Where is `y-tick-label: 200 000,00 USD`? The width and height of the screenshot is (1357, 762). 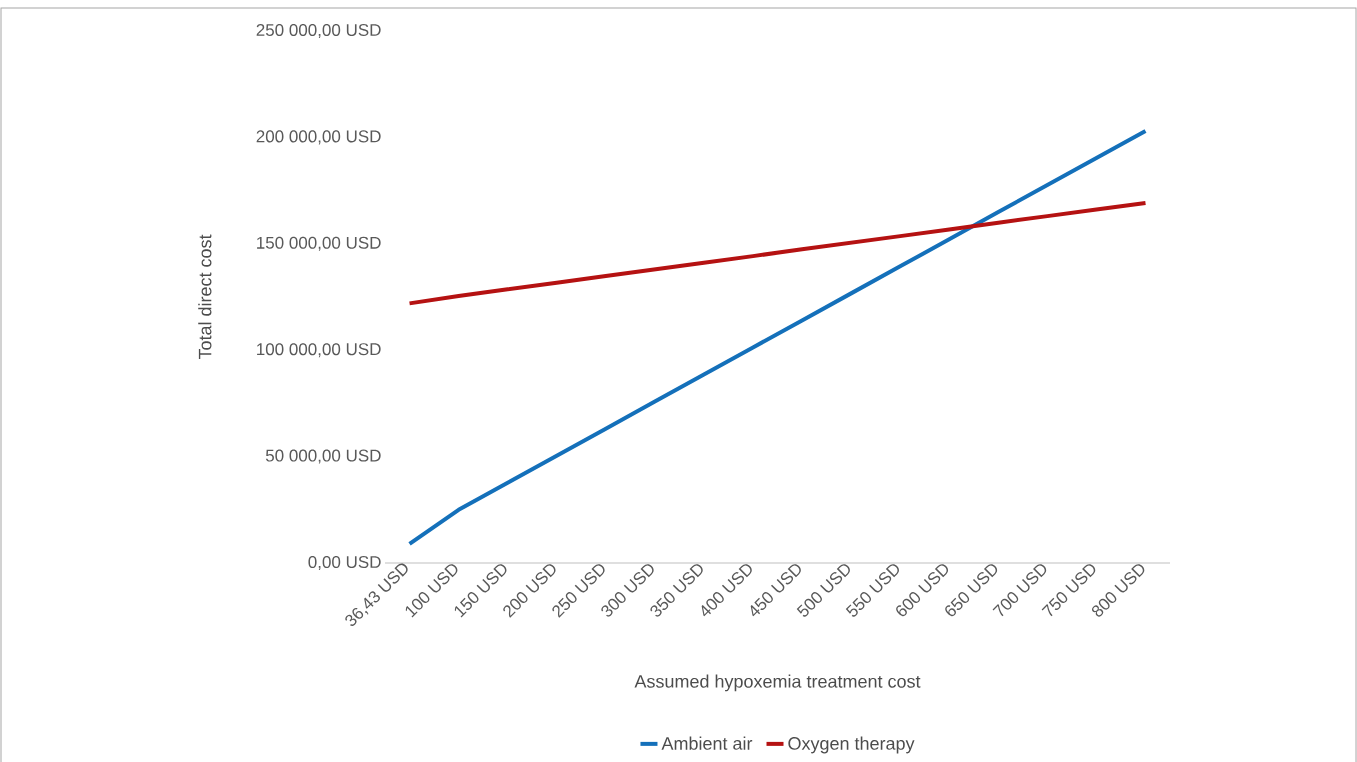 y-tick-label: 200 000,00 USD is located at coordinates (318, 137).